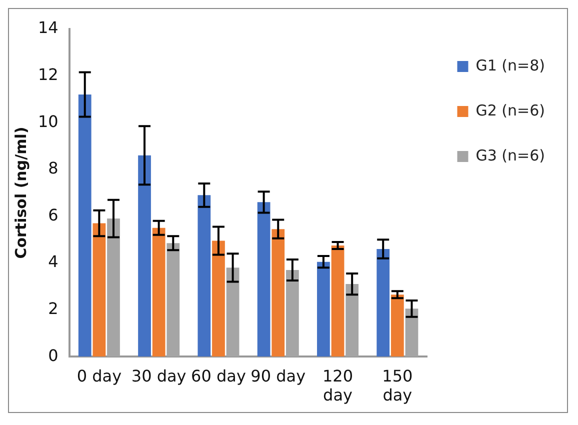 The width and height of the screenshot is (578, 425). Describe the element at coordinates (53, 308) in the screenshot. I see `y-tick-label: 2` at that location.